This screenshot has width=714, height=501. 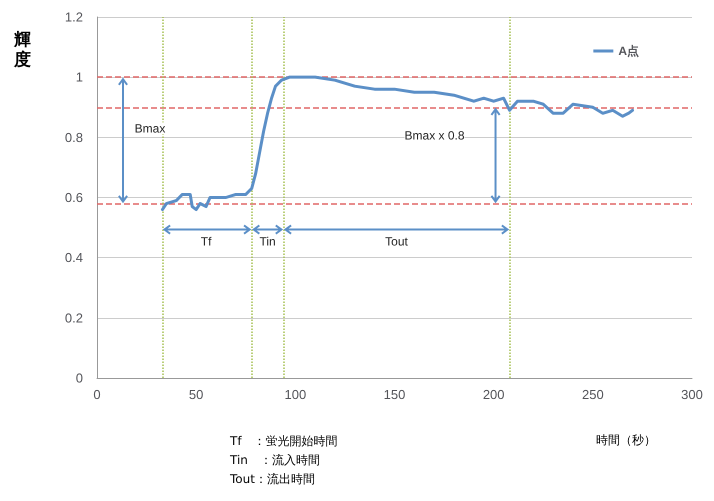 I want to click on y-tick-label: 0, so click(x=79, y=378).